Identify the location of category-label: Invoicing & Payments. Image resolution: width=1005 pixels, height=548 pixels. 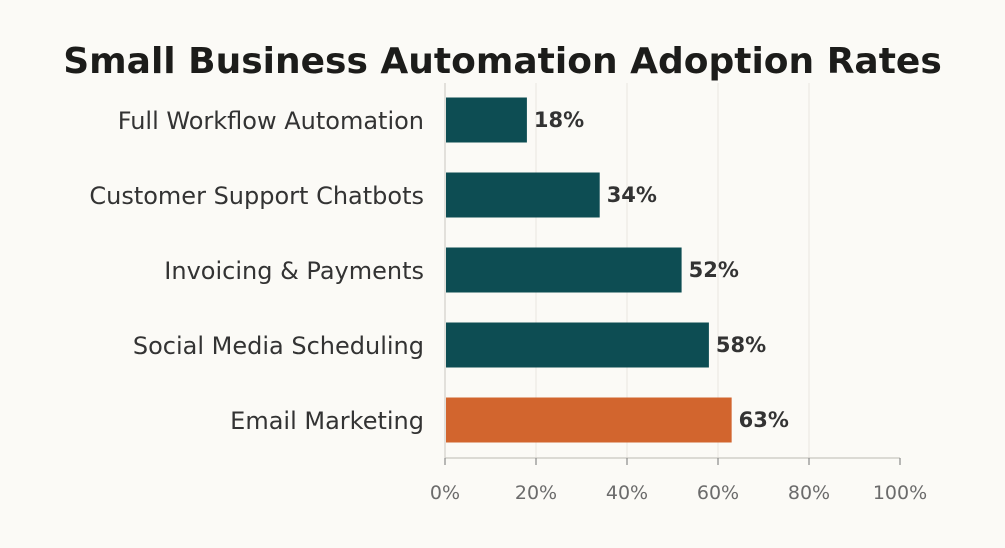
(294, 271).